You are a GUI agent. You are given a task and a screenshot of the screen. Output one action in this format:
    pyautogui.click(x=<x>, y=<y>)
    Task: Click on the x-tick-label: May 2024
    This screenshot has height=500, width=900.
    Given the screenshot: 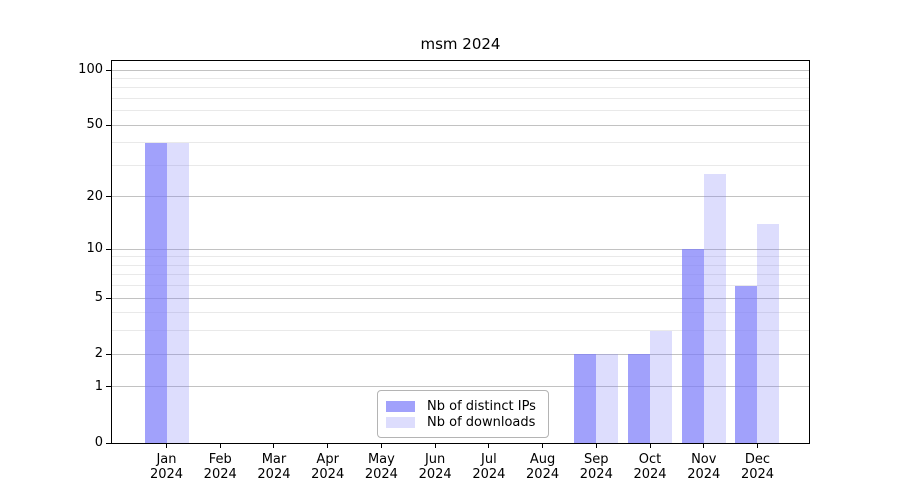 What is the action you would take?
    pyautogui.click(x=381, y=467)
    